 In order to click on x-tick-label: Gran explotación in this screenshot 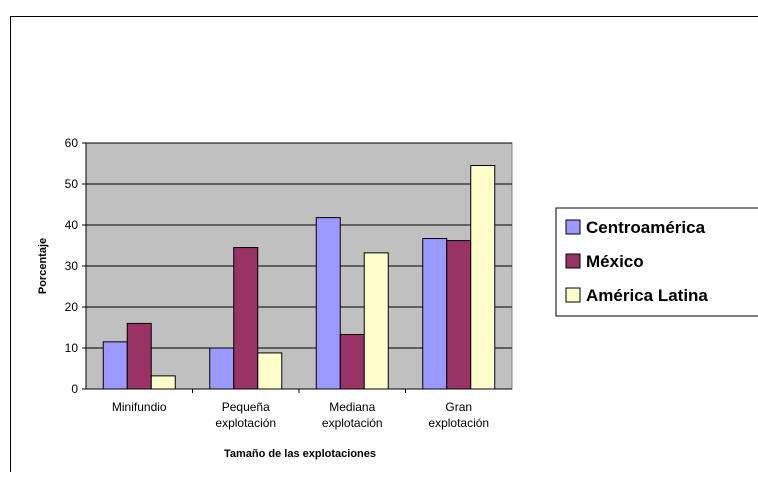, I will do `click(458, 415)`.